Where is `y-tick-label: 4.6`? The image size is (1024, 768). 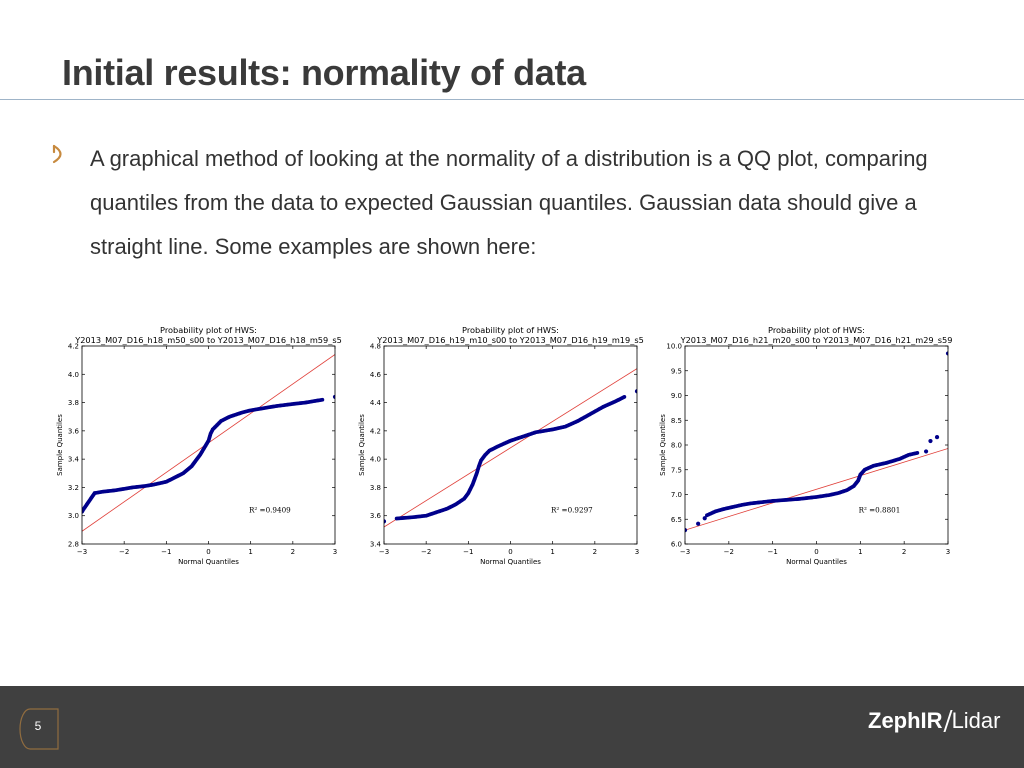 y-tick-label: 4.6 is located at coordinates (376, 375).